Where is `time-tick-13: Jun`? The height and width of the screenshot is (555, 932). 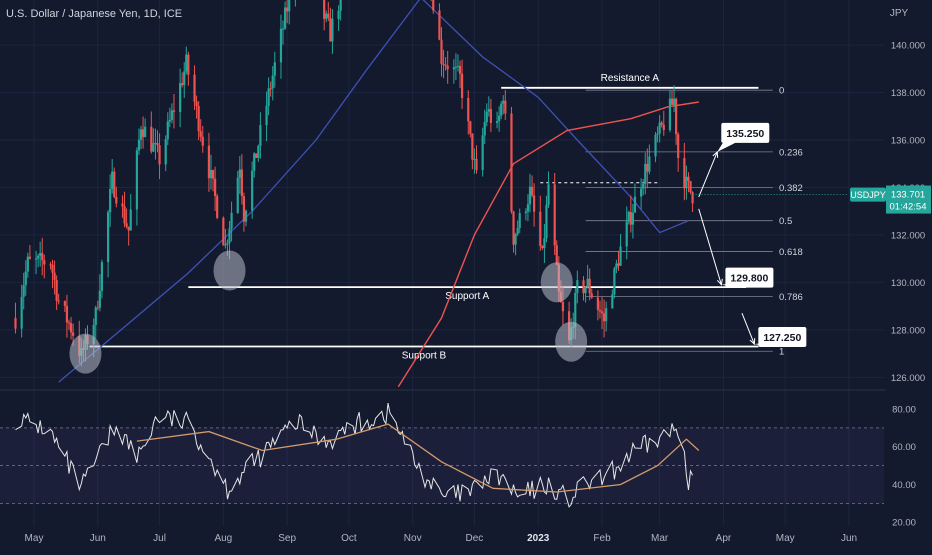
time-tick-13: Jun is located at coordinates (849, 538).